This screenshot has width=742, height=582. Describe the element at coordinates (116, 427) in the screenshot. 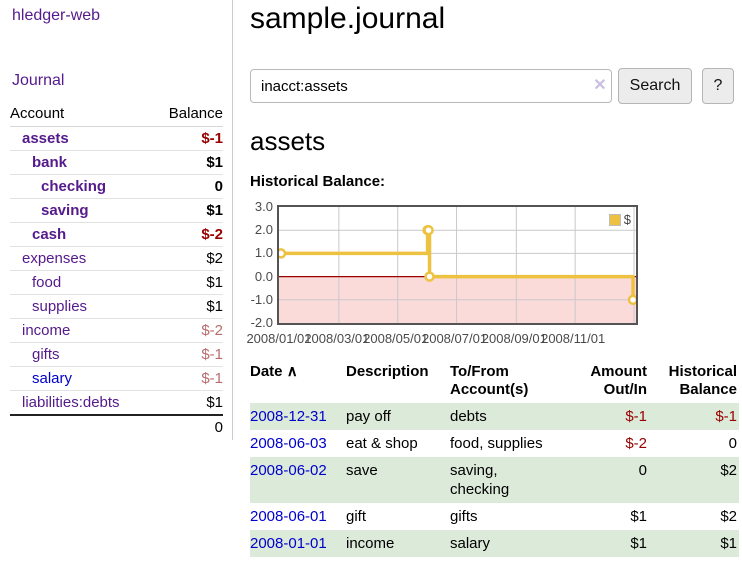

I see `accounts-total-row: 0` at that location.